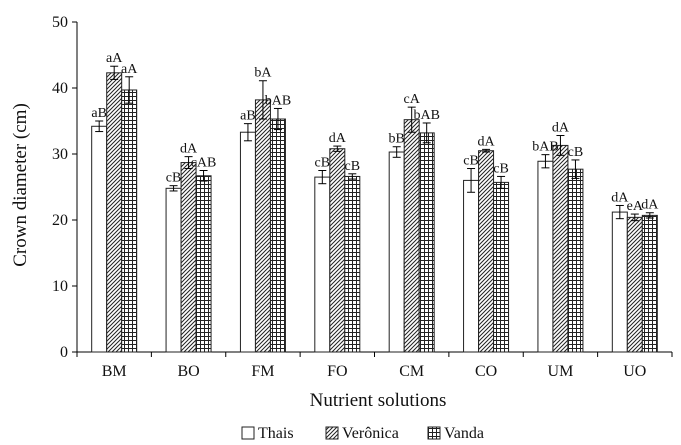  Describe the element at coordinates (60, 220) in the screenshot. I see `y-tick-label: 20` at that location.